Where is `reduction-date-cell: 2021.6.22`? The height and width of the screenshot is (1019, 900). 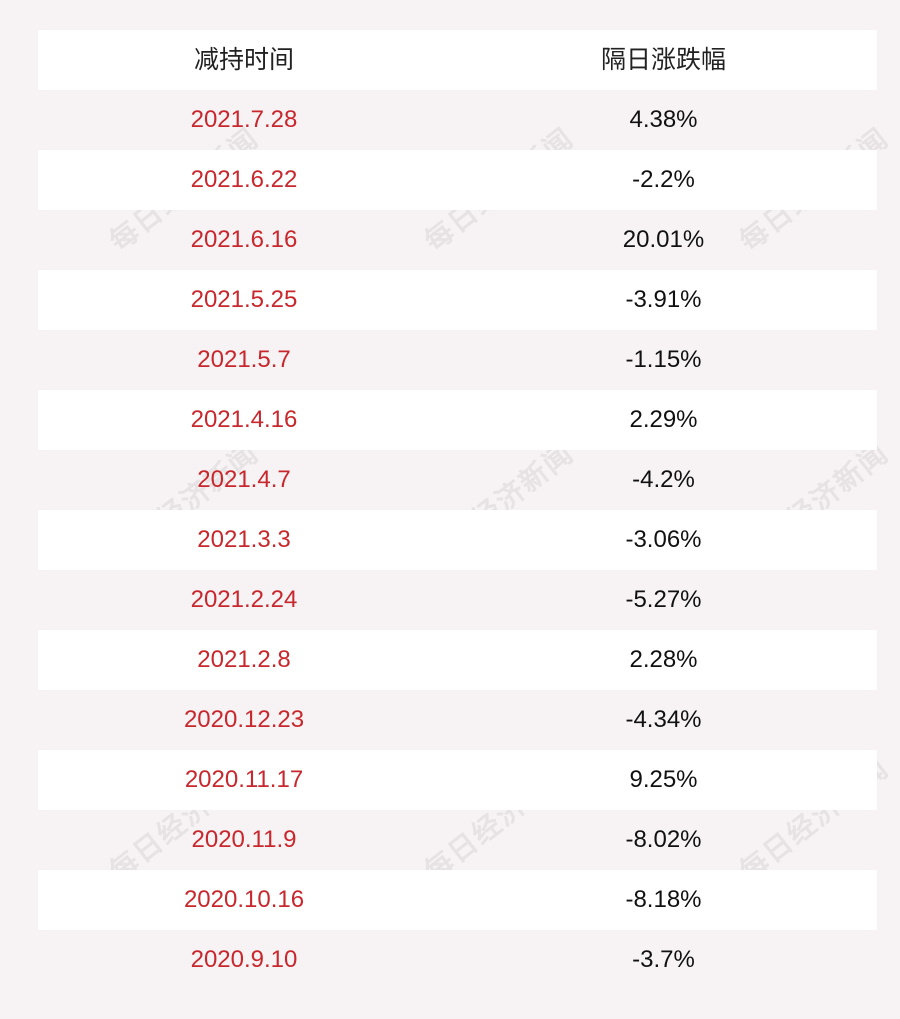
reduction-date-cell: 2021.6.22 is located at coordinates (244, 179).